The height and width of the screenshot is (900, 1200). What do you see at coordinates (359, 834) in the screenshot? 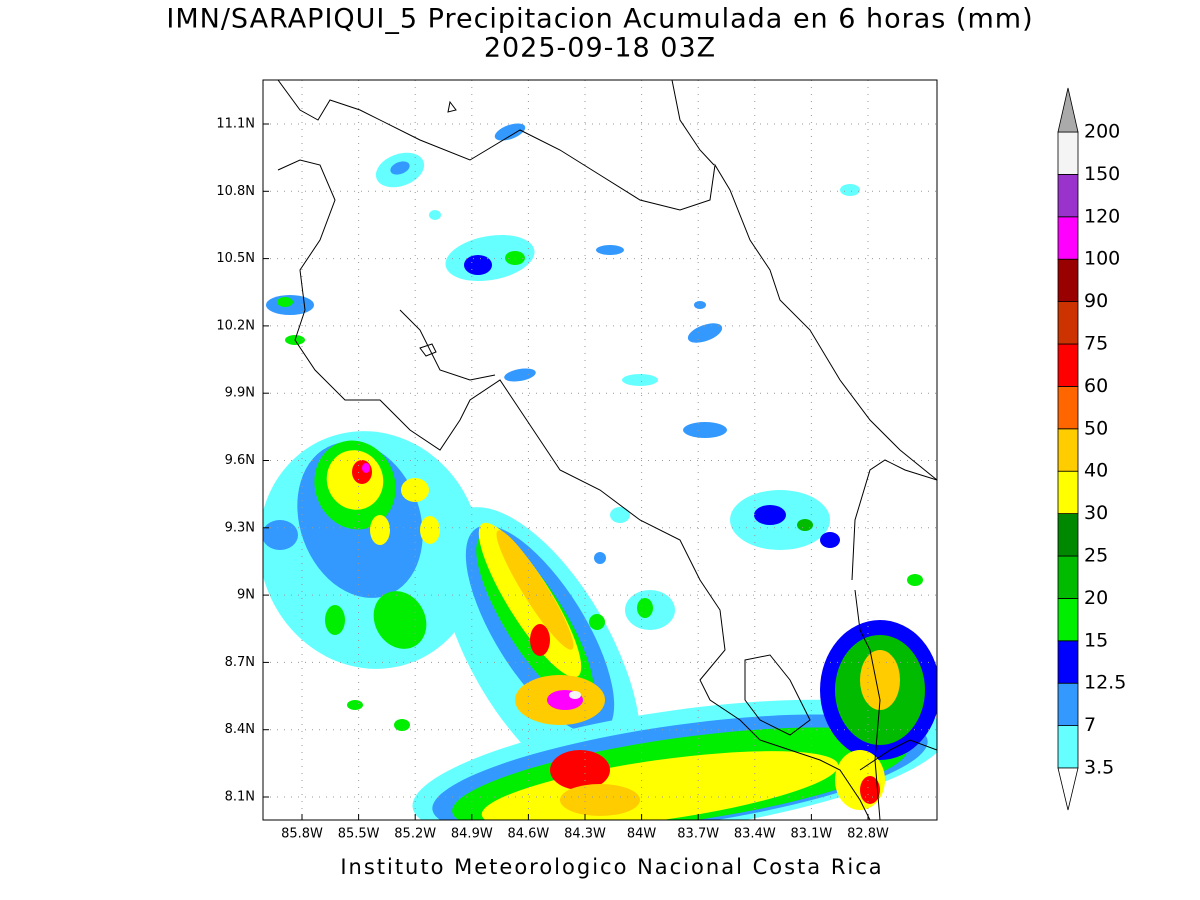
I see `x-tick-label: 85.5W` at bounding box center [359, 834].